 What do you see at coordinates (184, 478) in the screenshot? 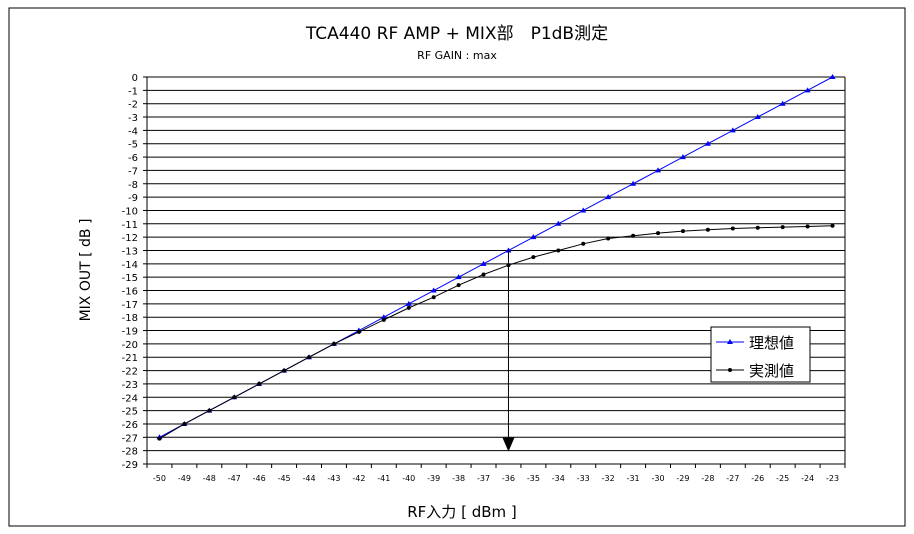
I see `x-tick-label: -49` at bounding box center [184, 478].